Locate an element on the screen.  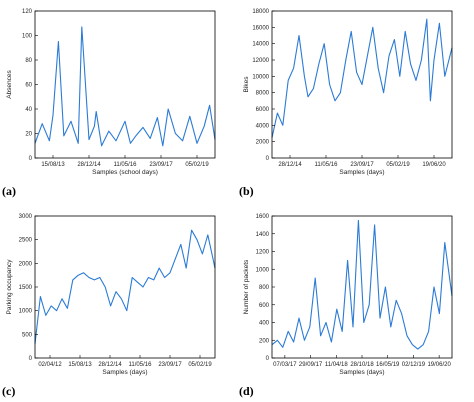
y-tick-label: 8000 is located at coordinates (263, 94).